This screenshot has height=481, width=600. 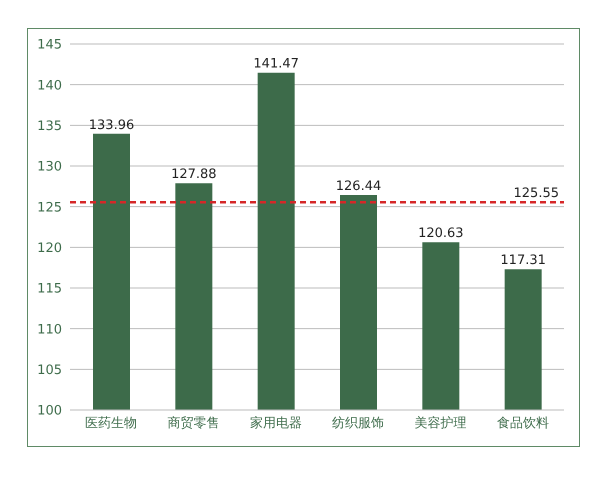 What do you see at coordinates (49, 330) in the screenshot?
I see `y-tick-label: 110` at bounding box center [49, 330].